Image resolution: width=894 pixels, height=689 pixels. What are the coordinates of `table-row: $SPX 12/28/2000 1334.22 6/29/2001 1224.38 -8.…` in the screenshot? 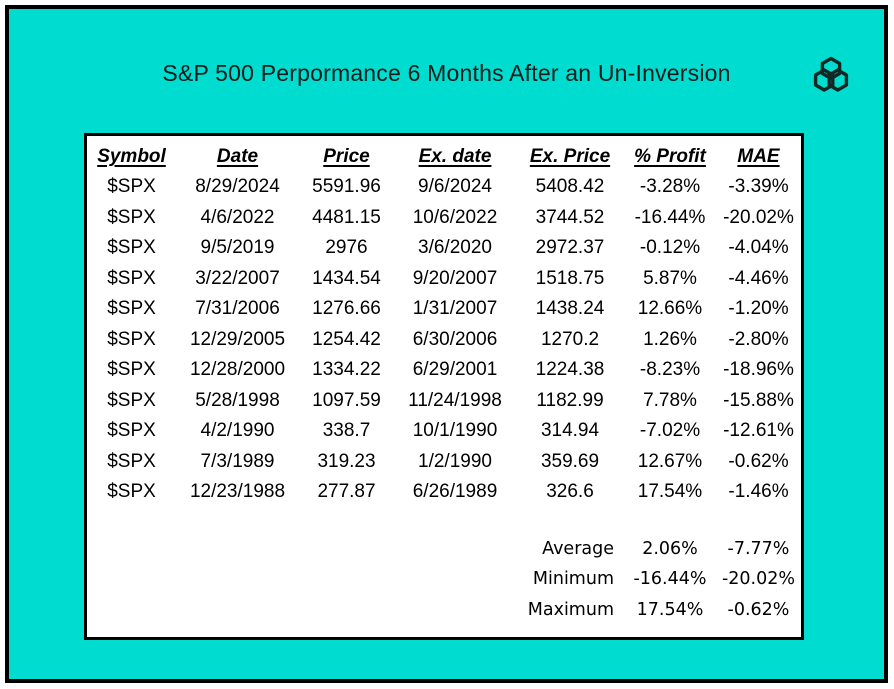 It's located at (444, 370).